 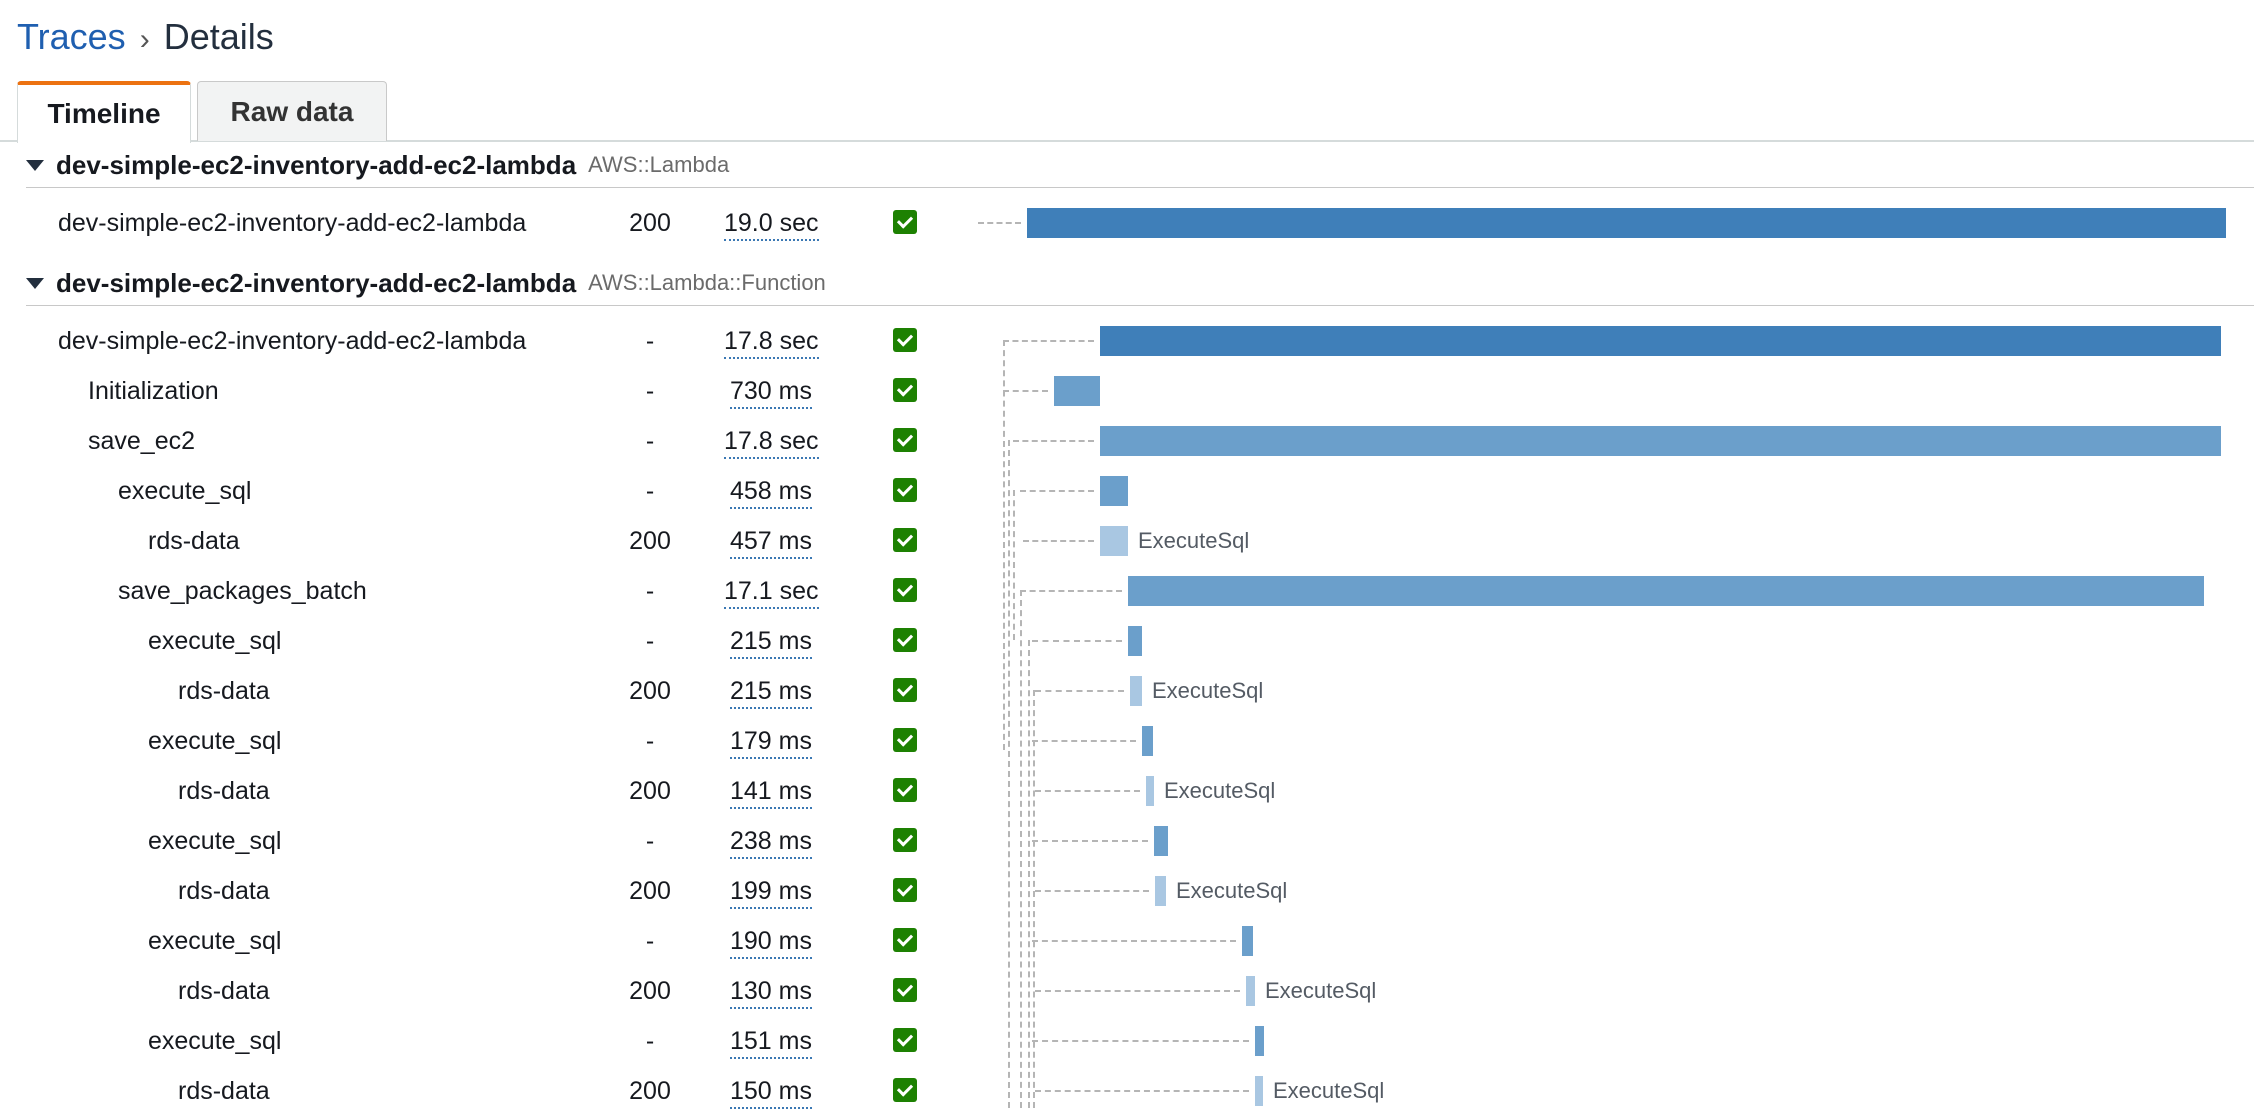 I want to click on trace-row: execute_sql - 179 ms, so click(x=1127, y=741).